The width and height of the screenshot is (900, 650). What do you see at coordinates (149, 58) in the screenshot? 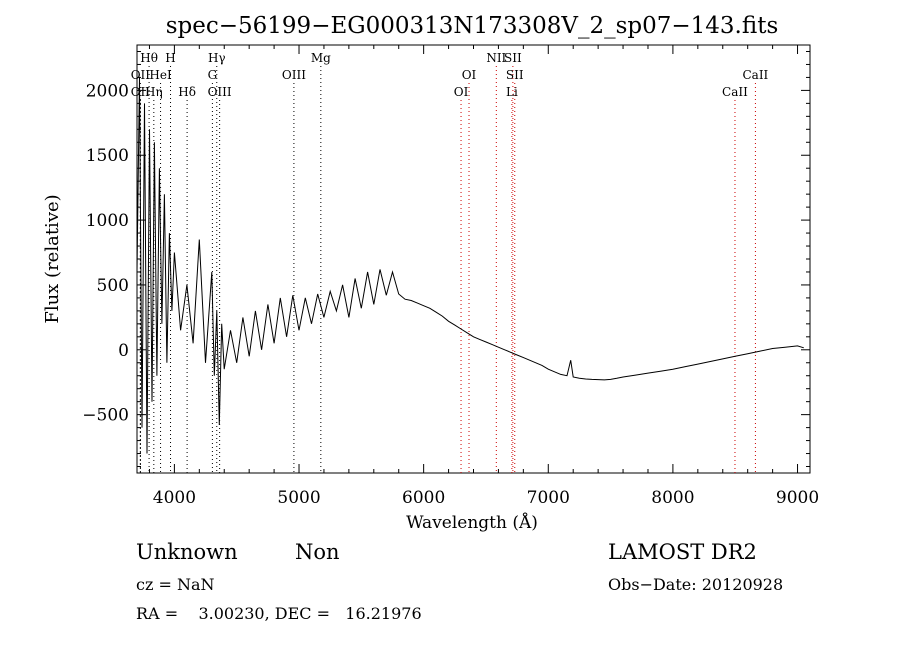
I see `line-label: Hθ` at bounding box center [149, 58].